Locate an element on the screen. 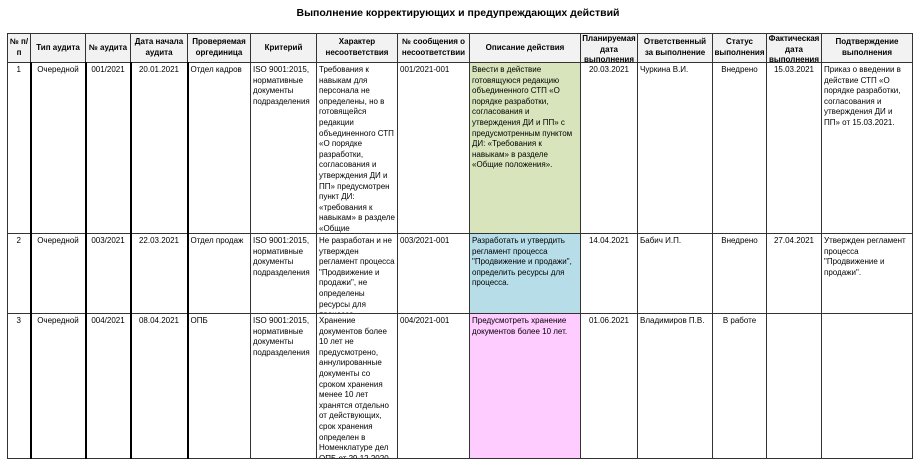 The image size is (916, 463). column-header-label: Тип аудита is located at coordinates (58, 47).